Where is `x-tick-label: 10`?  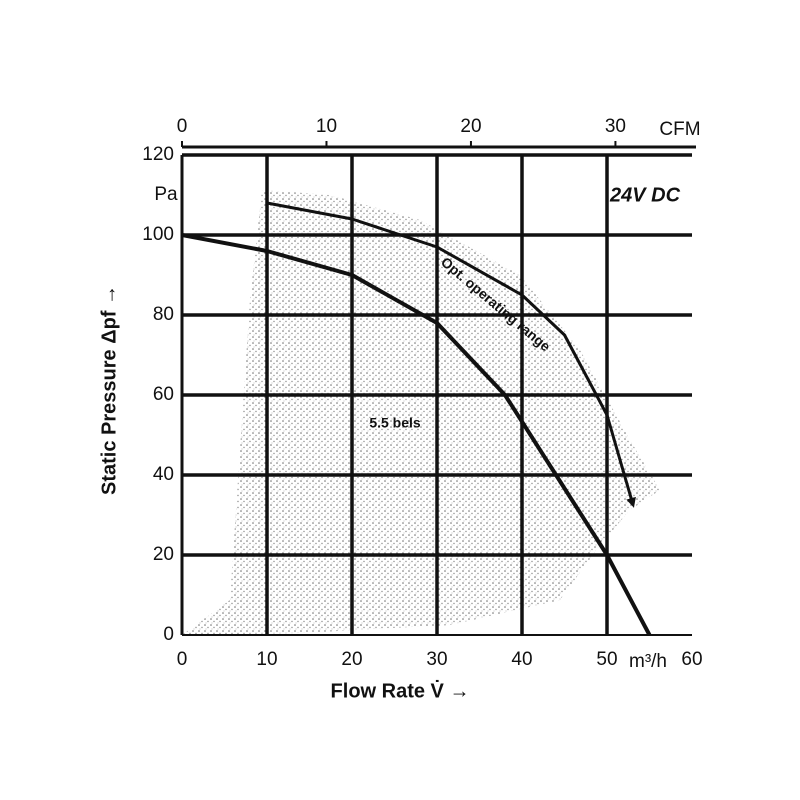 x-tick-label: 10 is located at coordinates (266, 659).